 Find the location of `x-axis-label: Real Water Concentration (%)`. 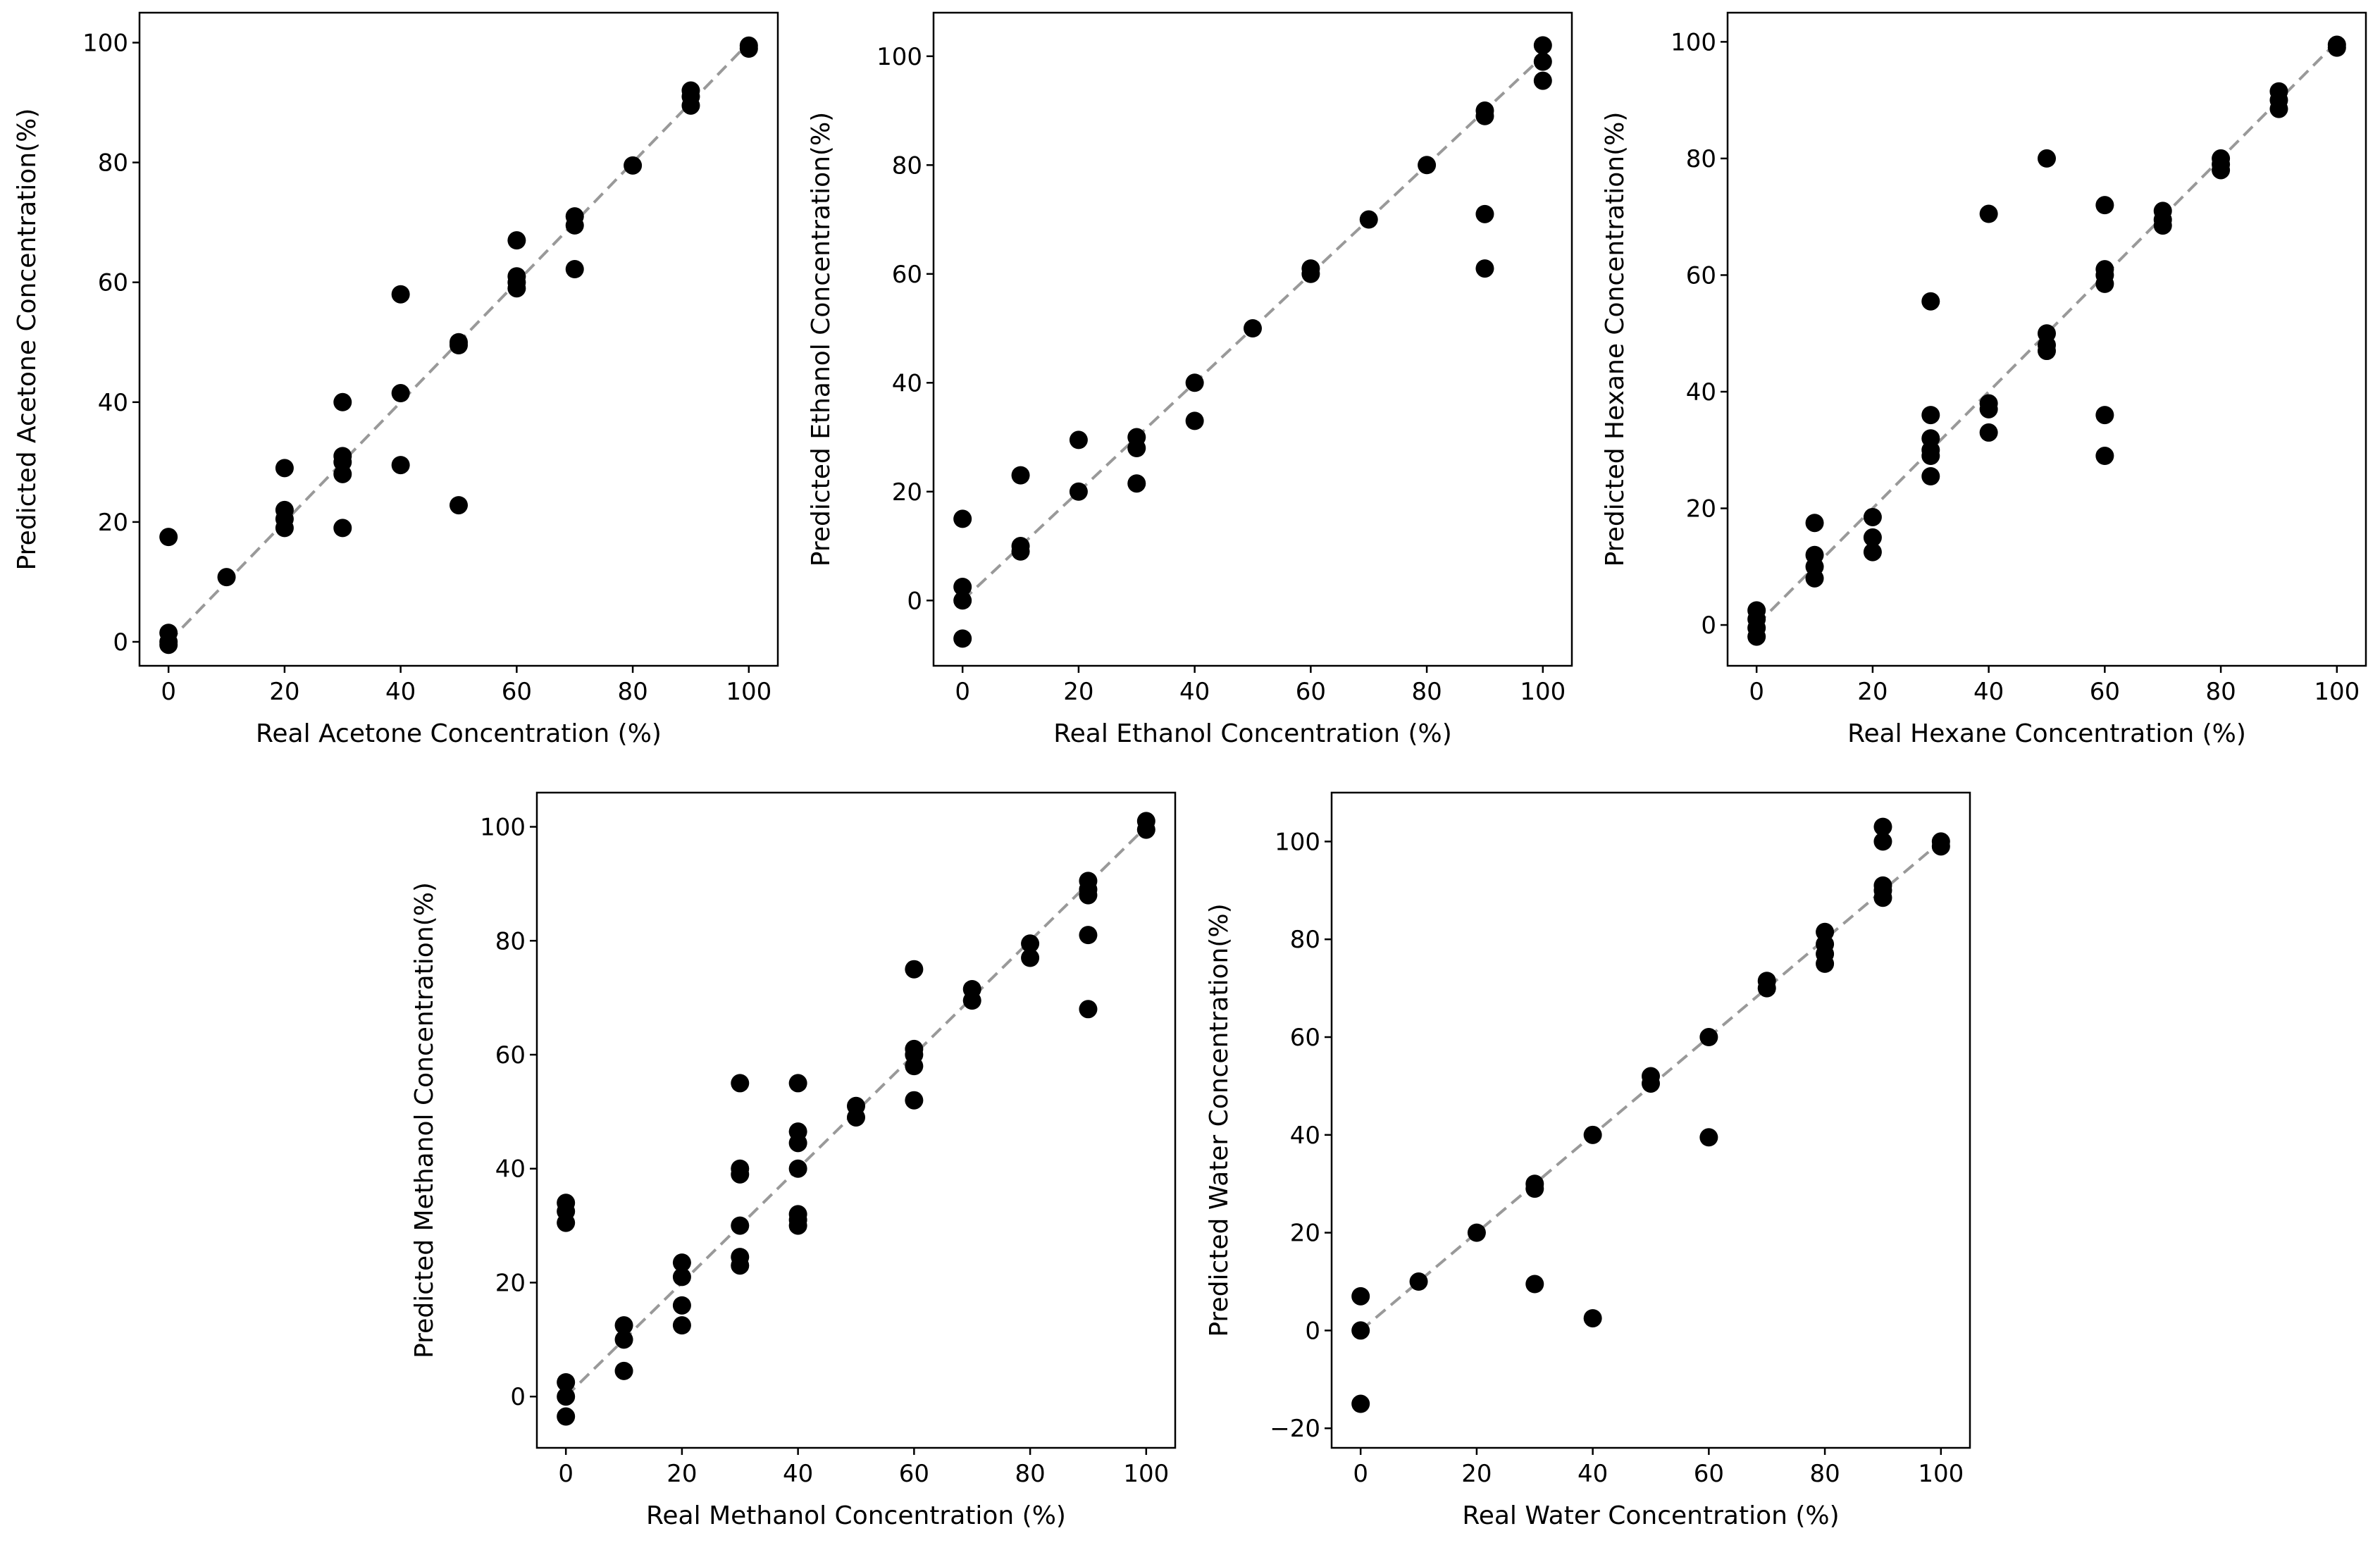

x-axis-label: Real Water Concentration (%) is located at coordinates (1650, 1515).